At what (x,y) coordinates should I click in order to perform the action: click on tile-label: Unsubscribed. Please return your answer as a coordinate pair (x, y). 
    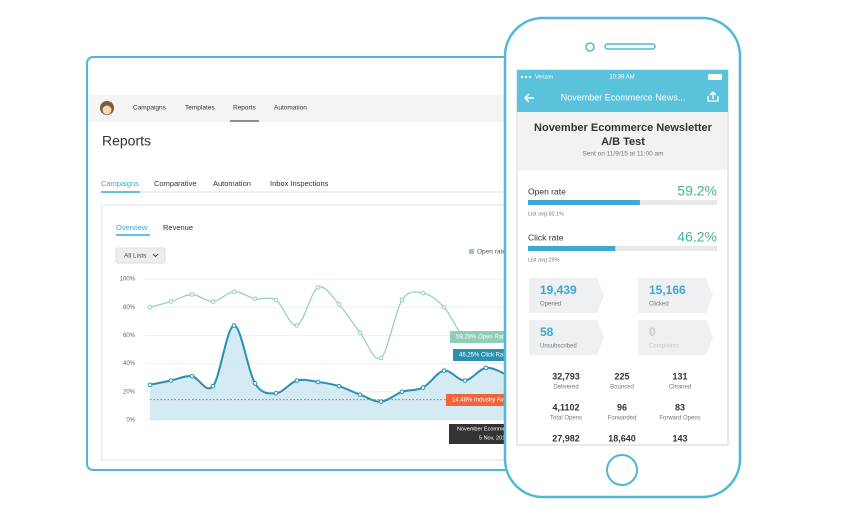
    Looking at the image, I should click on (558, 347).